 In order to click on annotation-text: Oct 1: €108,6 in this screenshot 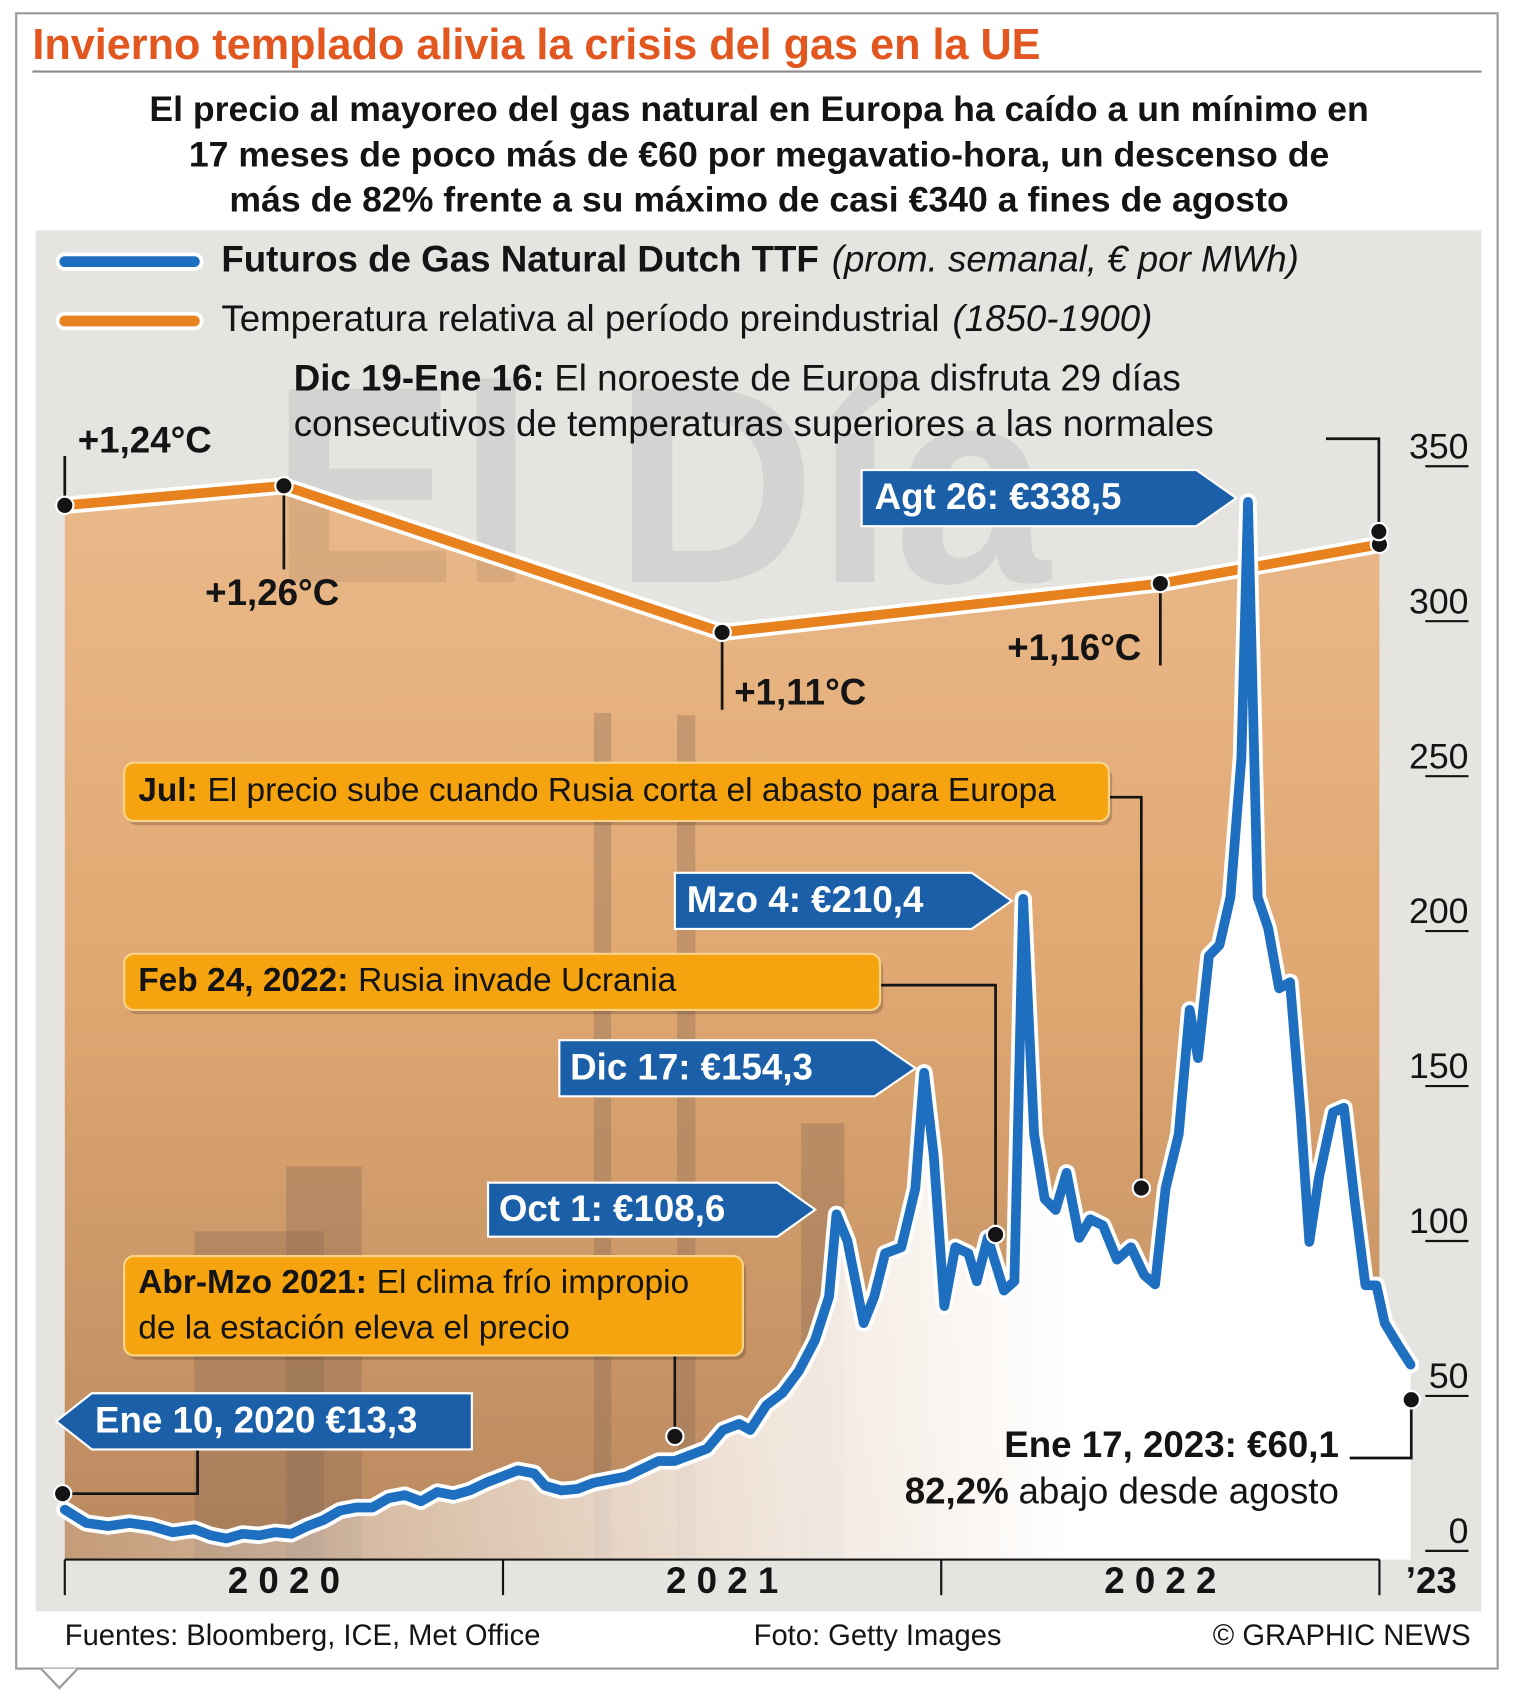, I will do `click(612, 1207)`.